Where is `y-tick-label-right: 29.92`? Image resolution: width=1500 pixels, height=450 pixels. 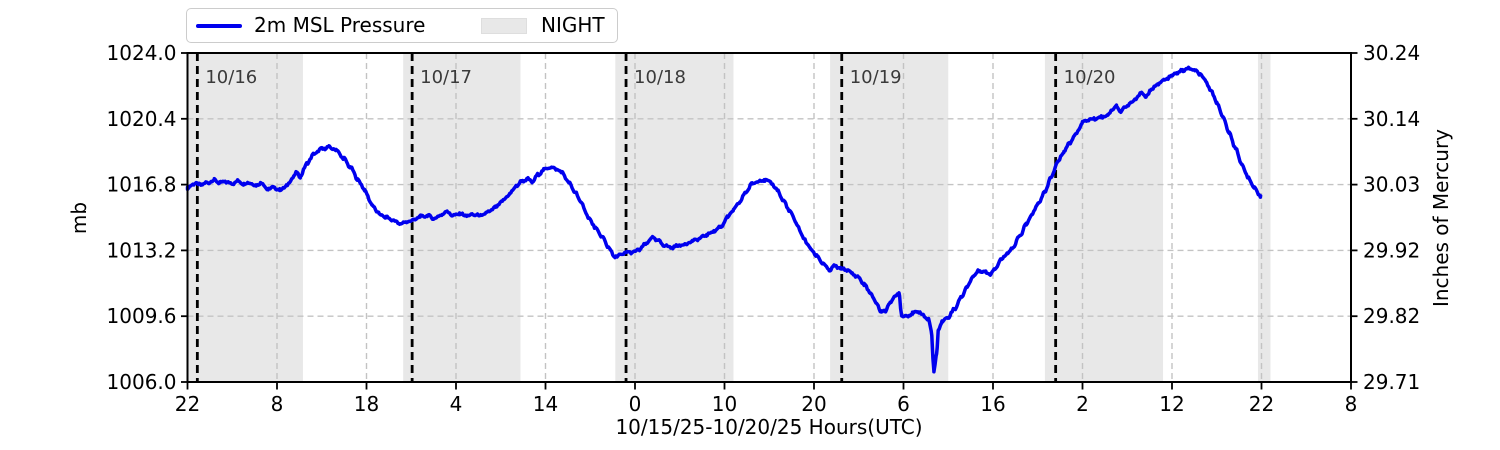
y-tick-label-right: 29.92 is located at coordinates (1391, 250).